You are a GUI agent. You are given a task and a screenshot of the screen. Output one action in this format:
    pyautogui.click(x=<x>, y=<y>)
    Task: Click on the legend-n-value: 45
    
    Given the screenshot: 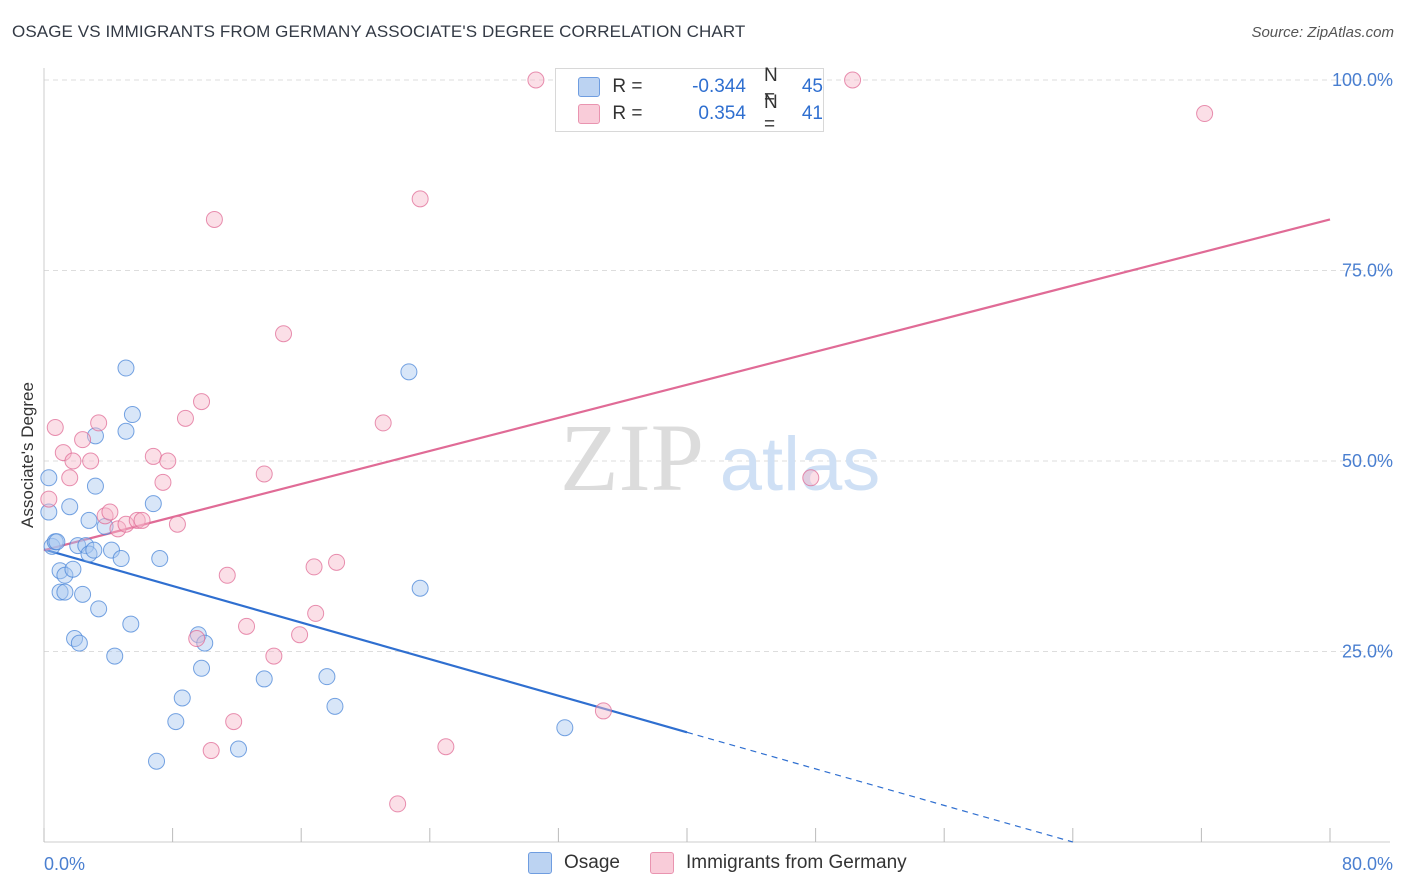 What is the action you would take?
    pyautogui.click(x=812, y=86)
    